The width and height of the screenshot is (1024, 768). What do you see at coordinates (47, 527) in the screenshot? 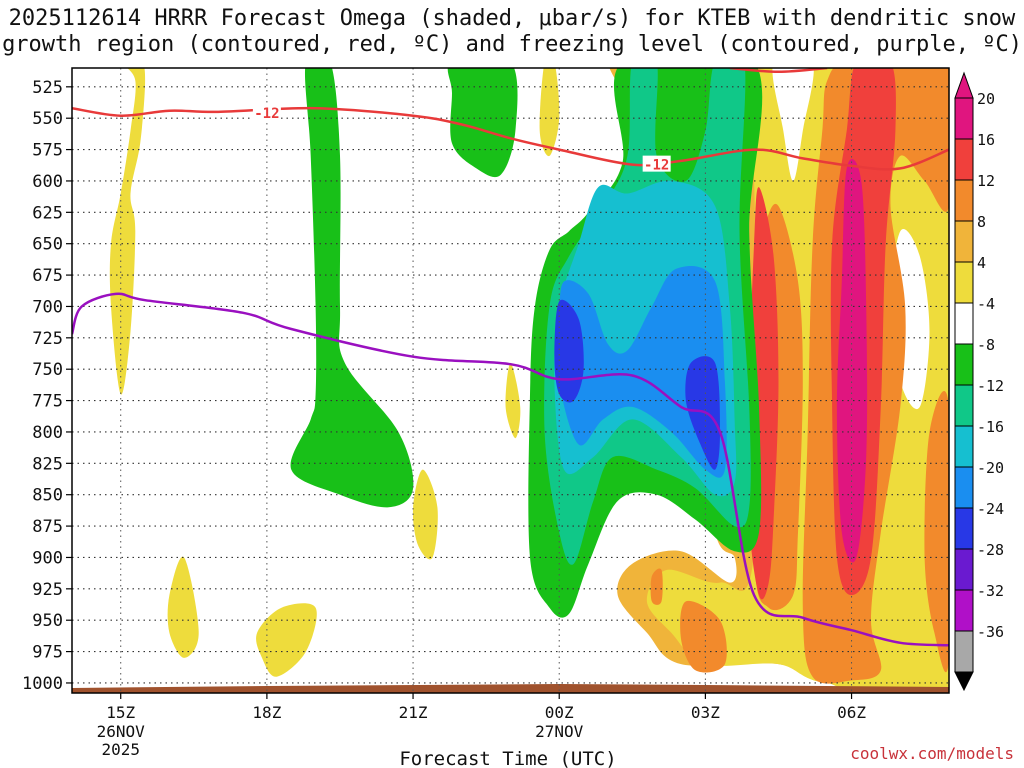
I see `y-tick-label-875: 875` at bounding box center [47, 527].